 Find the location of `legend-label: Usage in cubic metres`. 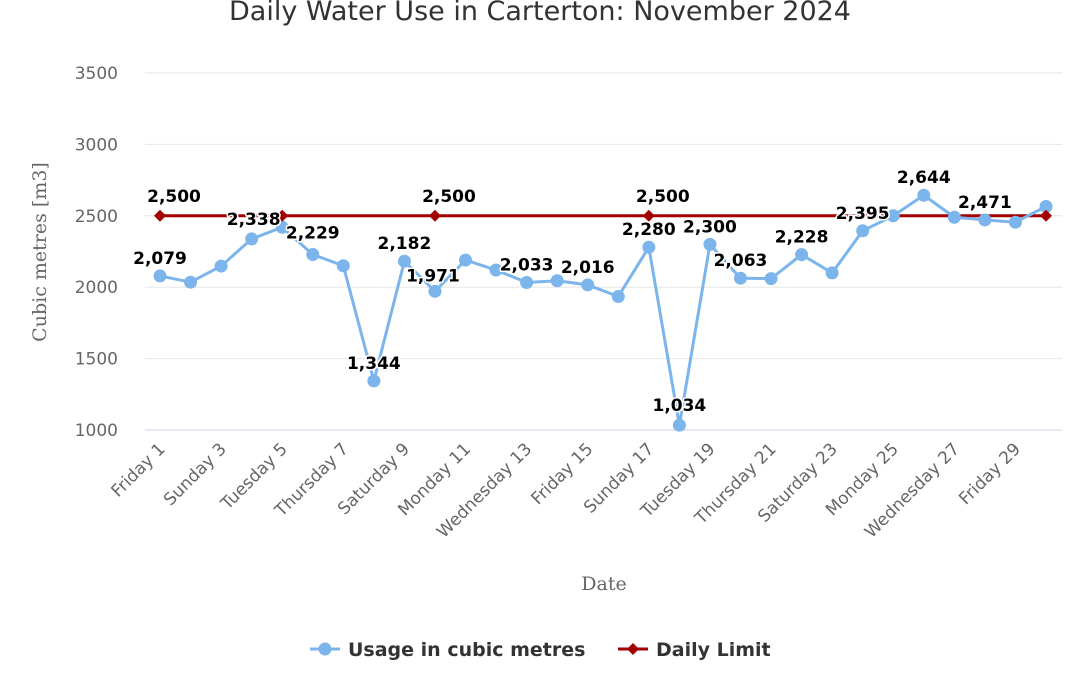

legend-label: Usage in cubic metres is located at coordinates (466, 650).